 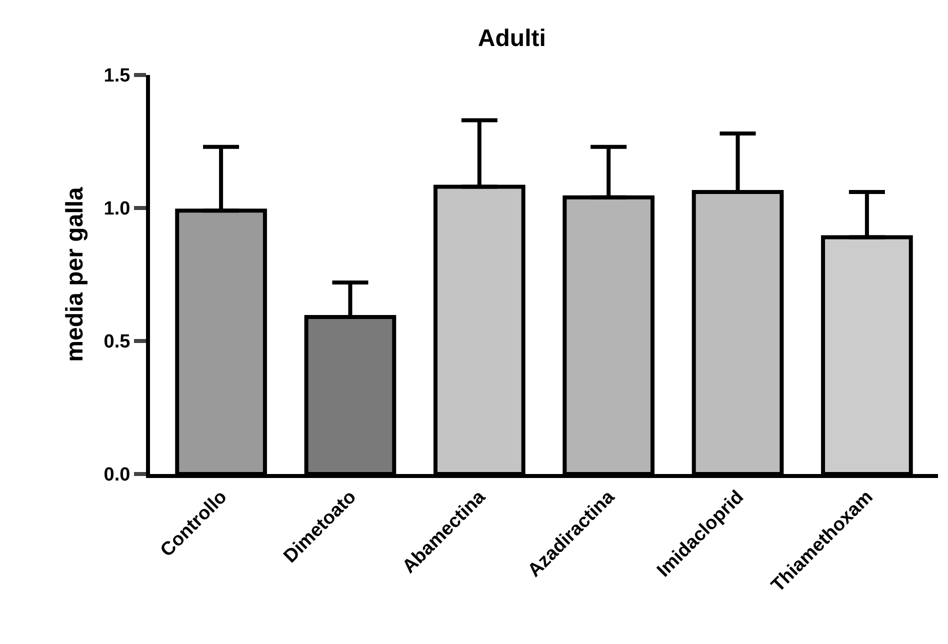 What do you see at coordinates (512, 38) in the screenshot?
I see `chart-title: Adulti` at bounding box center [512, 38].